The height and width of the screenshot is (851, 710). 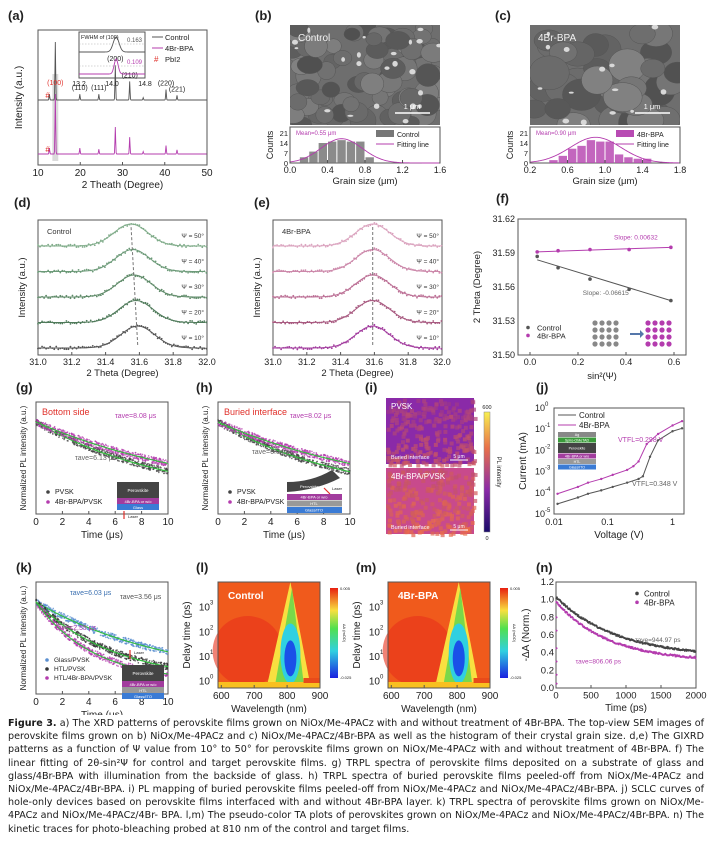 What do you see at coordinates (577, 468) in the screenshot?
I see `schematic-layer-label: Glass/ITO` at bounding box center [577, 468].